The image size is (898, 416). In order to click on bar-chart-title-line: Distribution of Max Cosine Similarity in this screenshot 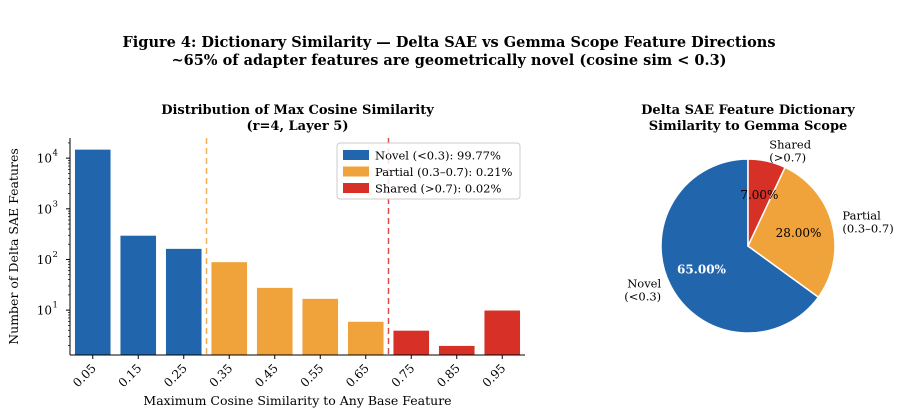, I will do `click(297, 110)`.